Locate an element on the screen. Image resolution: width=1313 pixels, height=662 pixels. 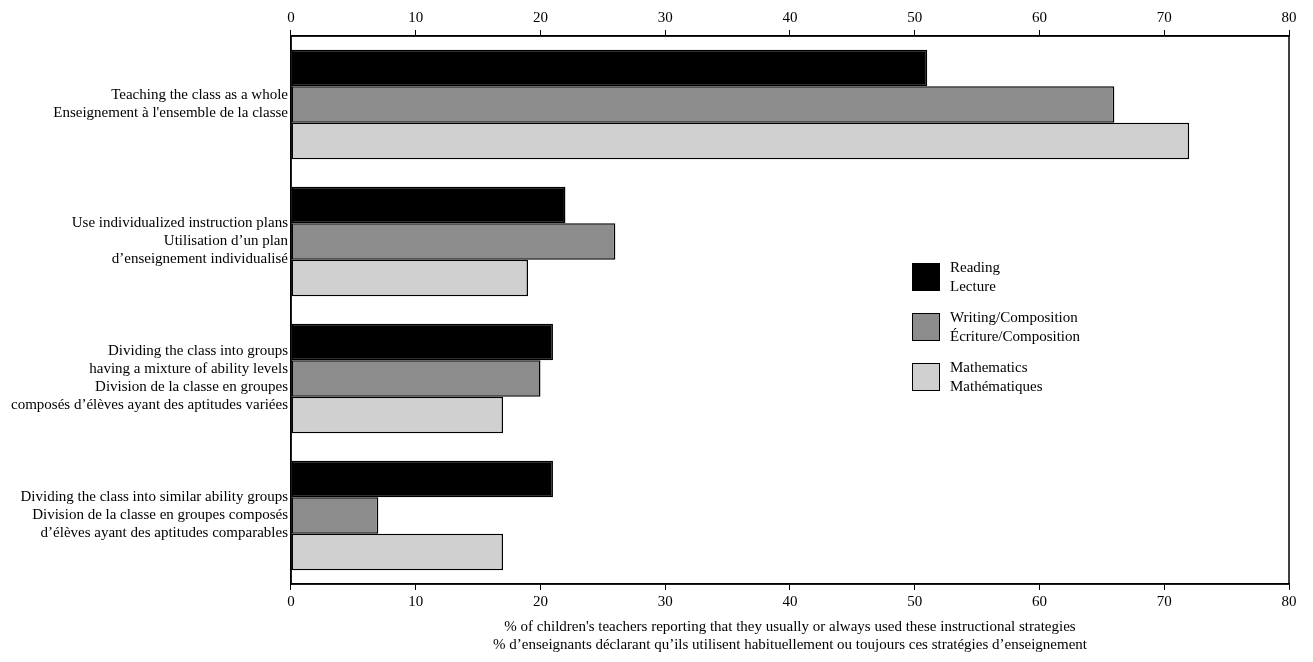
x-tick-label: 30 is located at coordinates (665, 600).